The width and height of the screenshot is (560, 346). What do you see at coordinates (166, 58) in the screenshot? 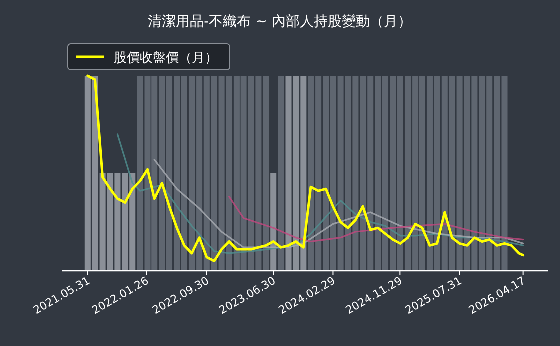
I see `legend-label: 股價收盤價（月）` at bounding box center [166, 58].